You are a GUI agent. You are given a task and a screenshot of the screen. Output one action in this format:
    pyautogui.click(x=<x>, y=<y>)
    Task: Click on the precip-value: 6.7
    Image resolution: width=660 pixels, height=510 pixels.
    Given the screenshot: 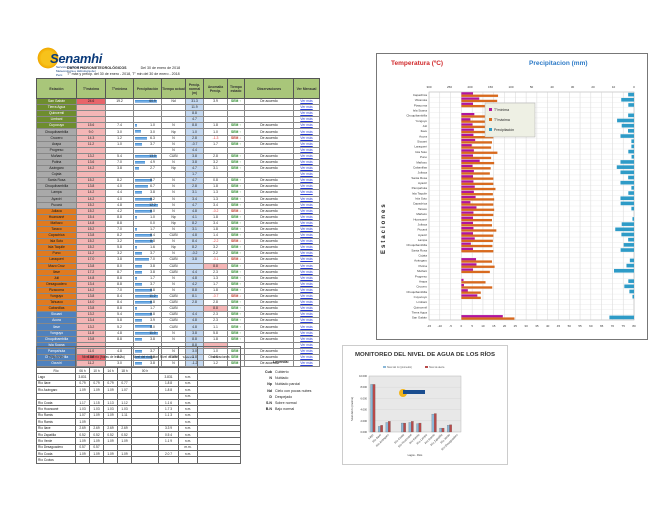 What is the action you would take?
    pyautogui.click(x=152, y=186)
    